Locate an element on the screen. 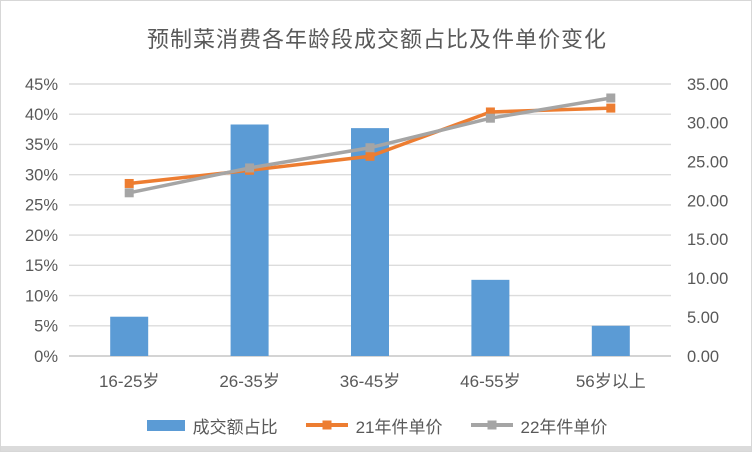 The image size is (752, 453). legend-label: 21年件单价 is located at coordinates (399, 427).